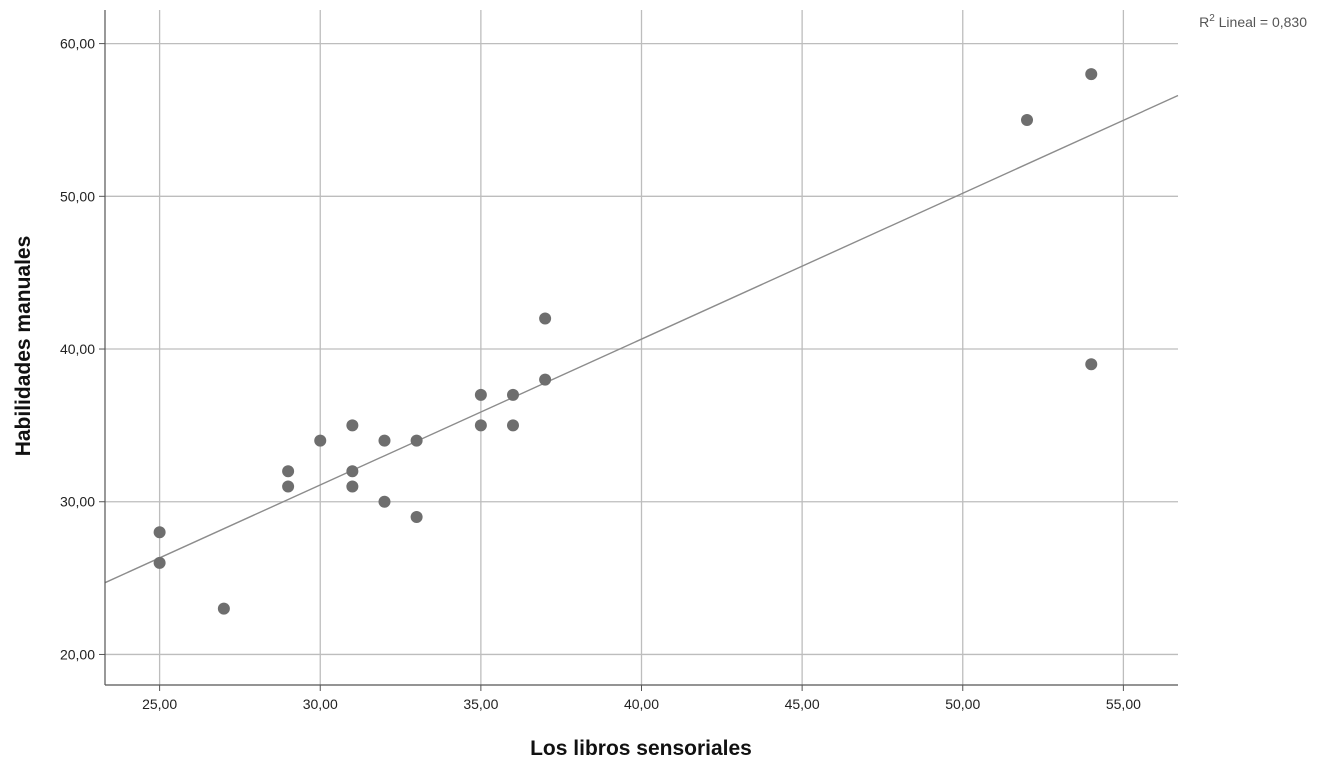 This screenshot has height=766, width=1328. I want to click on x-tick-label: 40,00, so click(641, 704).